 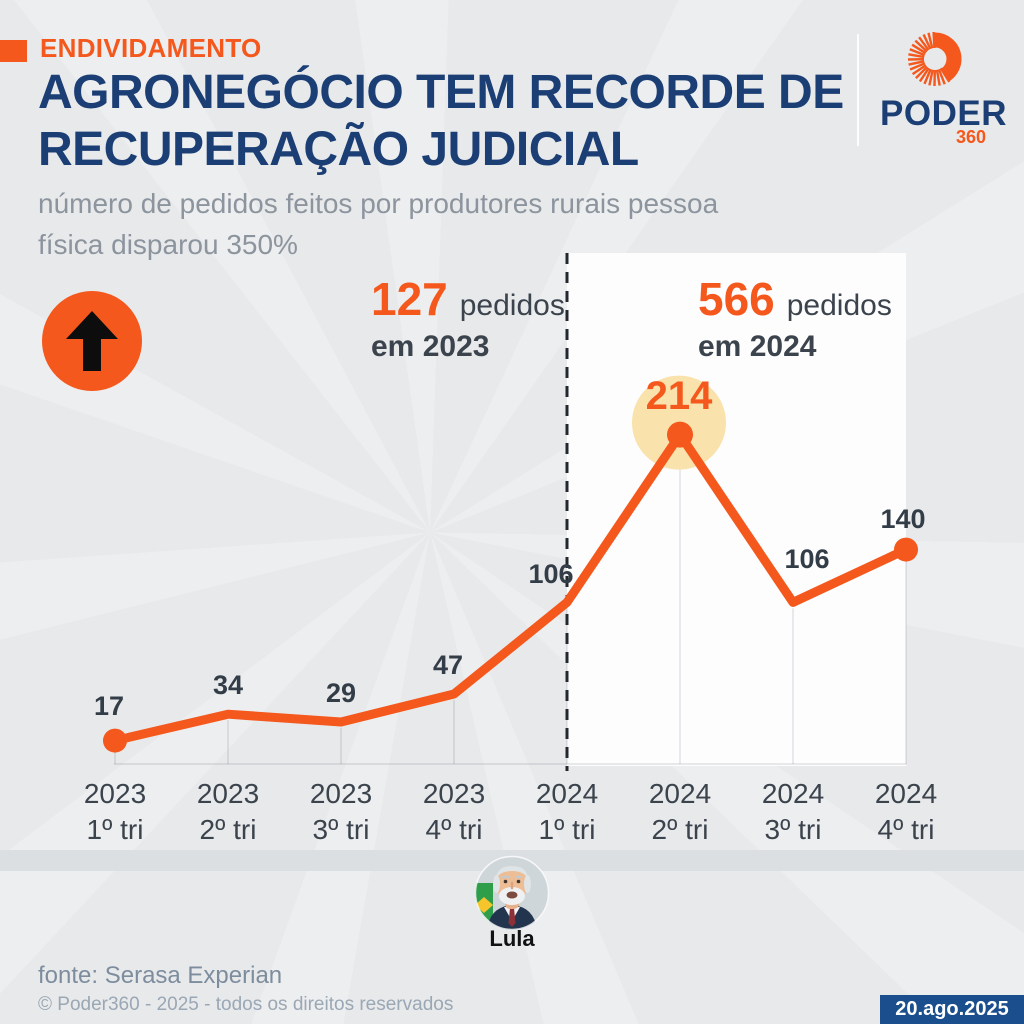 What do you see at coordinates (228, 685) in the screenshot?
I see `point-label: 34` at bounding box center [228, 685].